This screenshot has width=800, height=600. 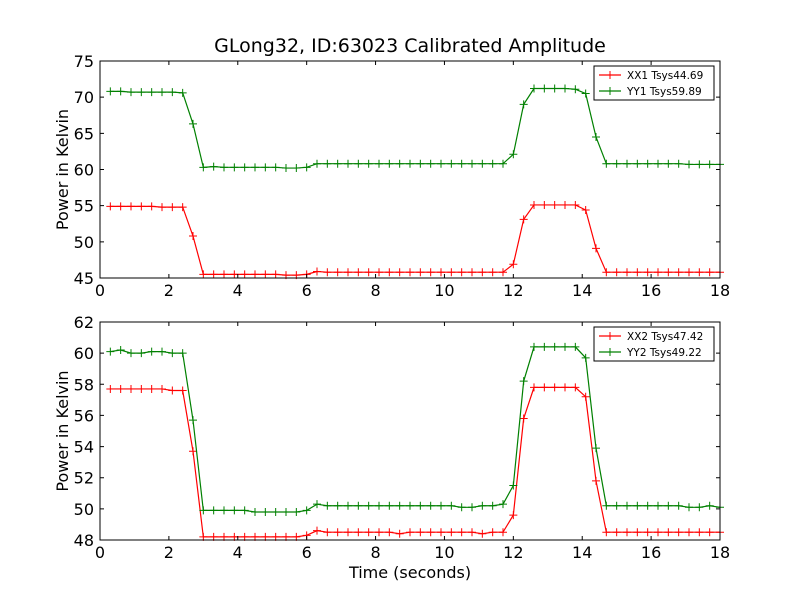 What do you see at coordinates (62, 430) in the screenshot?
I see `y-axis-label: Power in Kelvin` at bounding box center [62, 430].